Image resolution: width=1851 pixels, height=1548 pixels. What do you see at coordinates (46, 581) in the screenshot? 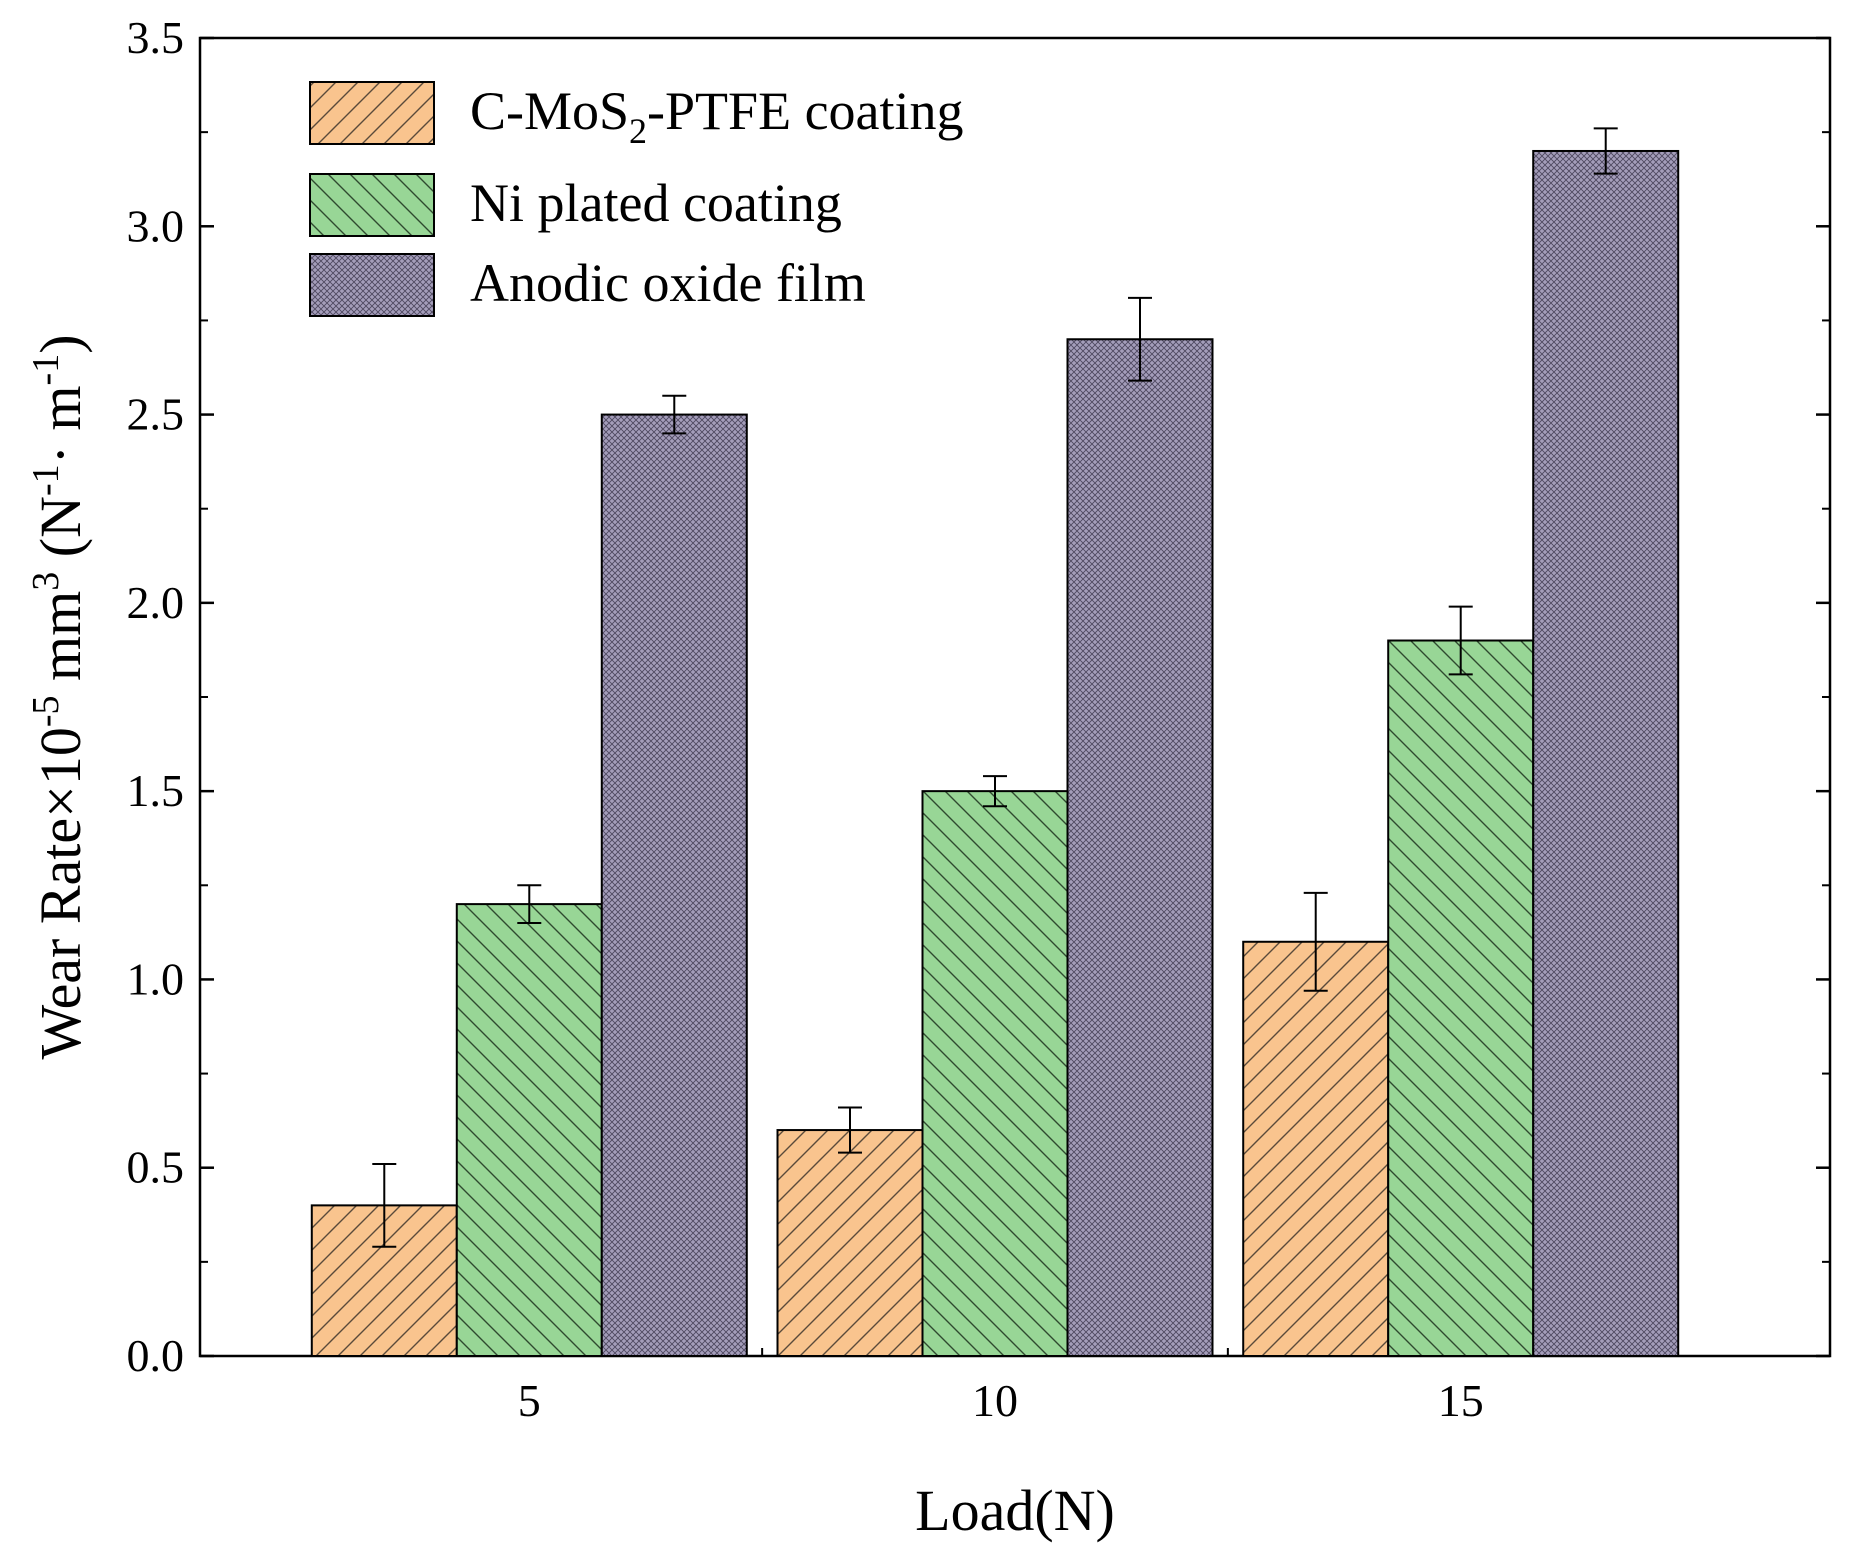
I see `y-axis-title-exp2: 3` at bounding box center [46, 581].